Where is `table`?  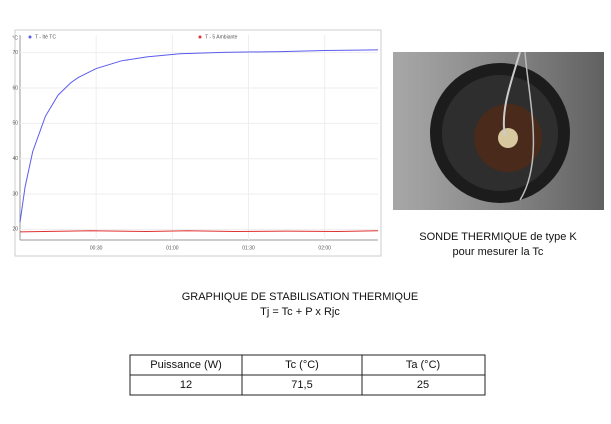
table is located at coordinates (307, 375).